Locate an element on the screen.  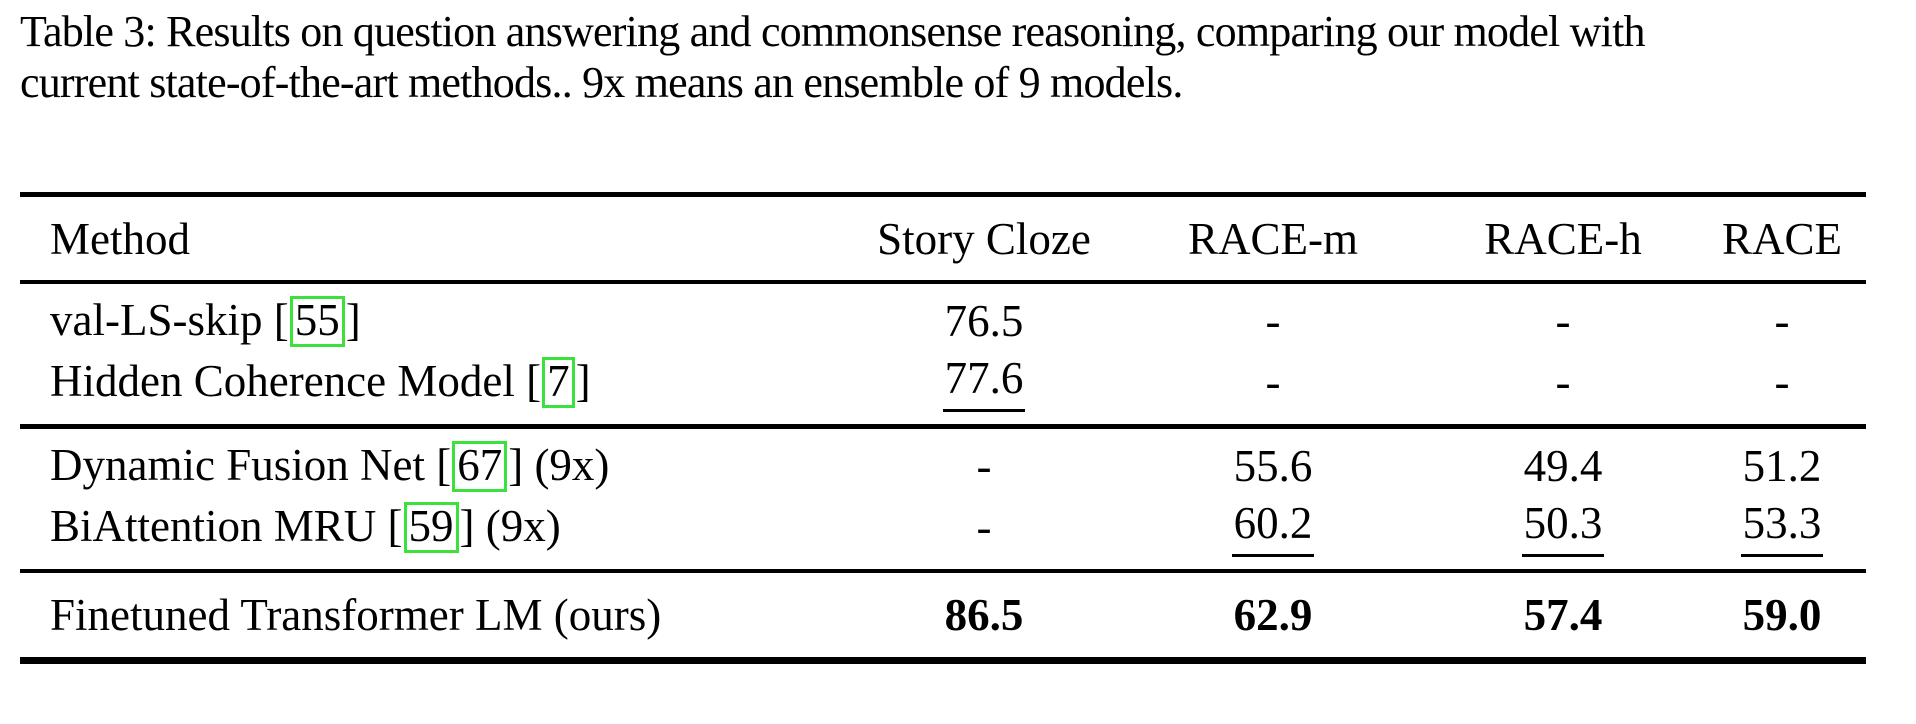
value-cell-race-h: 49.4 is located at coordinates (1563, 465).